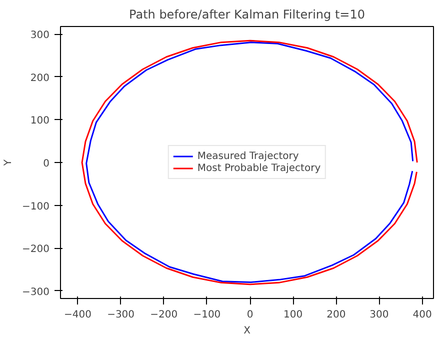  What do you see at coordinates (422, 315) in the screenshot?
I see `x-tick-label: 400` at bounding box center [422, 315].